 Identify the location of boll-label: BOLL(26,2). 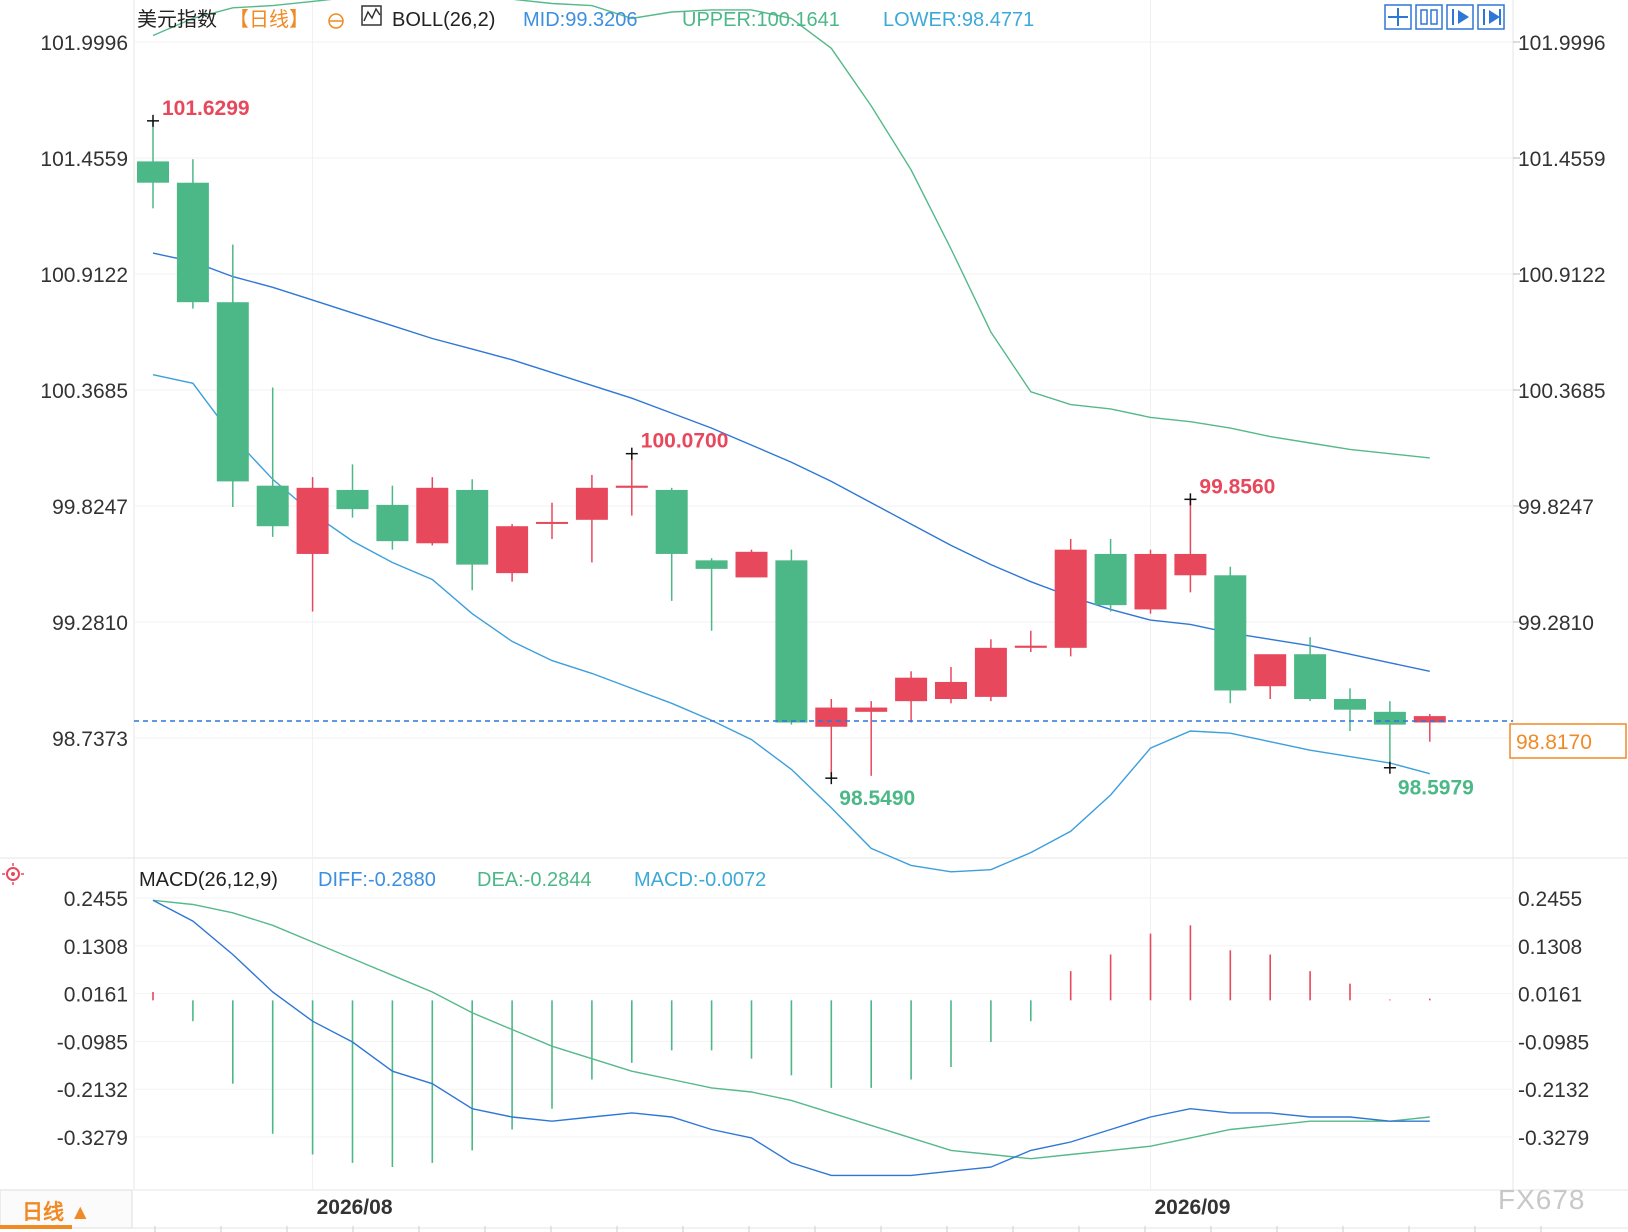
(443, 20).